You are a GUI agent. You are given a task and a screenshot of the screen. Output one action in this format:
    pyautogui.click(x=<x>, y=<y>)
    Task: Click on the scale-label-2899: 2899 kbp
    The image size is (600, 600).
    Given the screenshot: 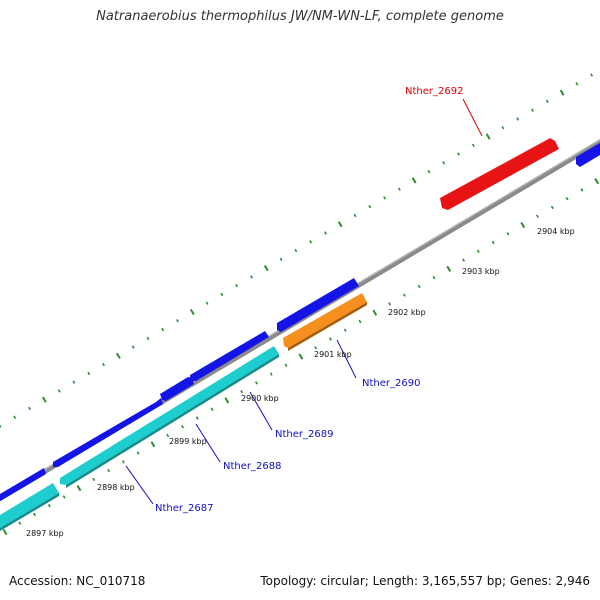 What is the action you would take?
    pyautogui.click(x=188, y=441)
    